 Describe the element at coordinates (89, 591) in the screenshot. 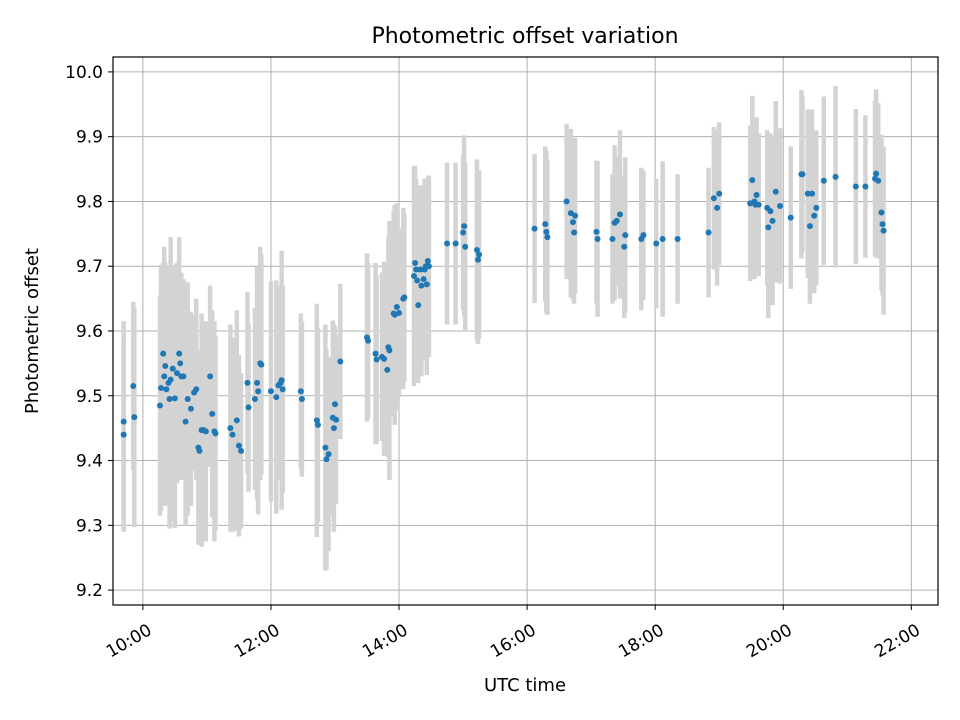

I see `y-tick-label: 9.2` at that location.